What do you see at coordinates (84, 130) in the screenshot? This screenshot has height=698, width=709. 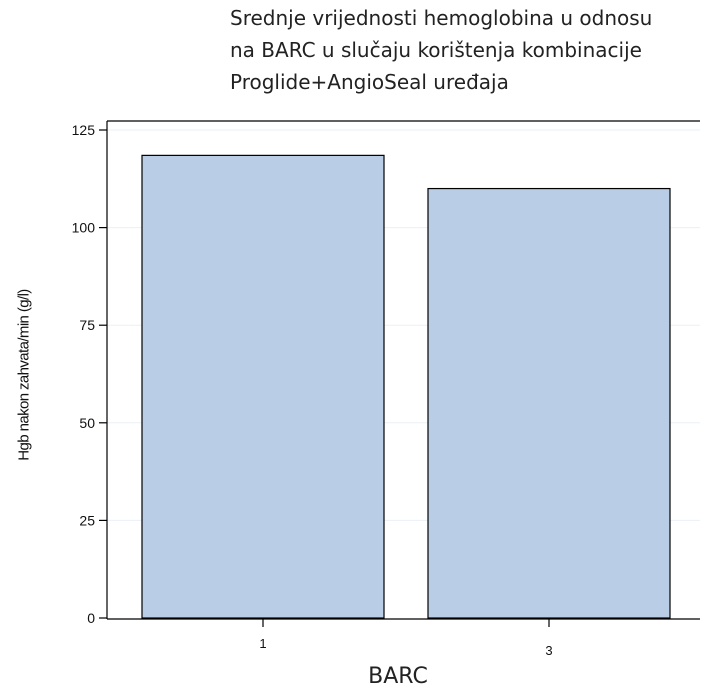 I see `y-tick-label: 125` at bounding box center [84, 130].